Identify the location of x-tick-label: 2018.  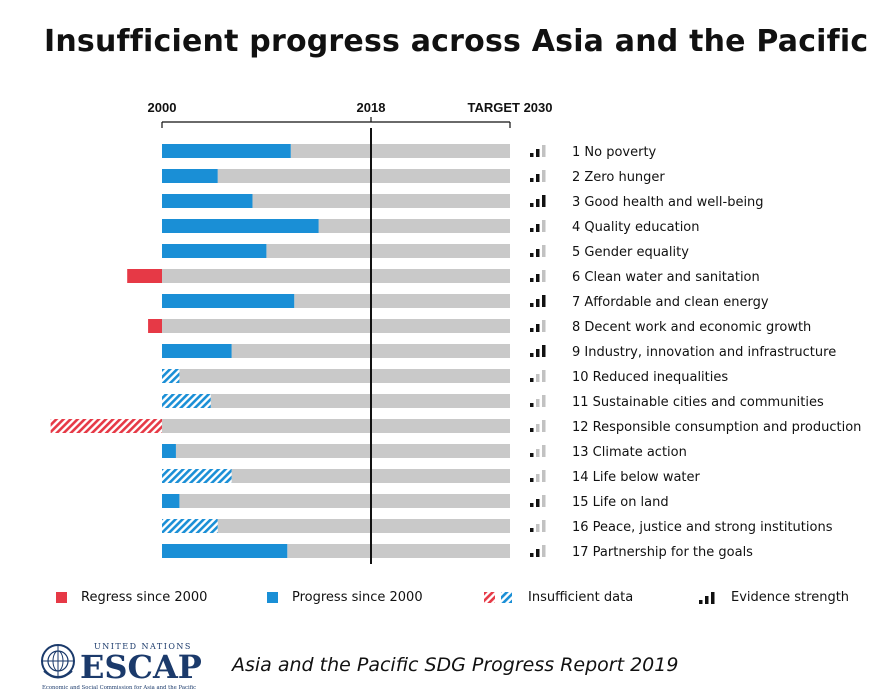
(371, 107).